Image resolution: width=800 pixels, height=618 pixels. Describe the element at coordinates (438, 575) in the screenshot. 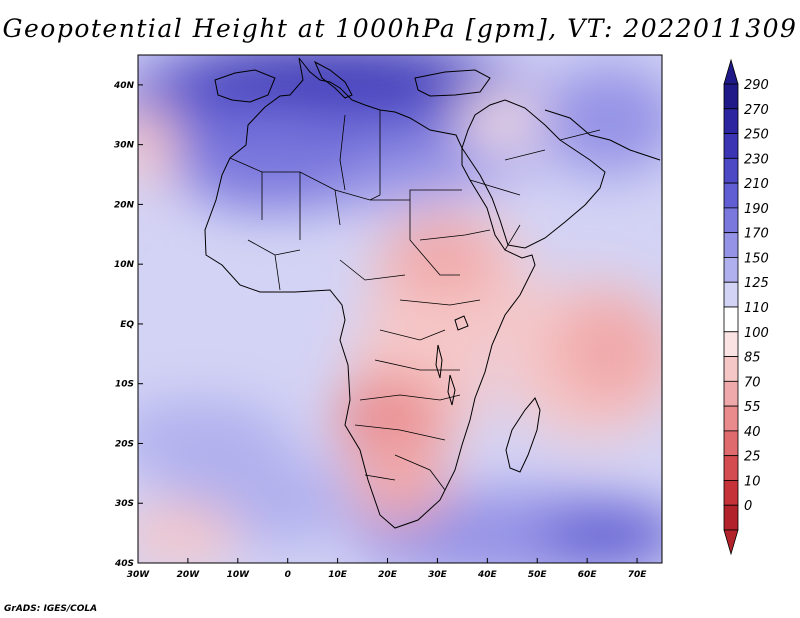

I see `lon-tick-label: 30E` at that location.